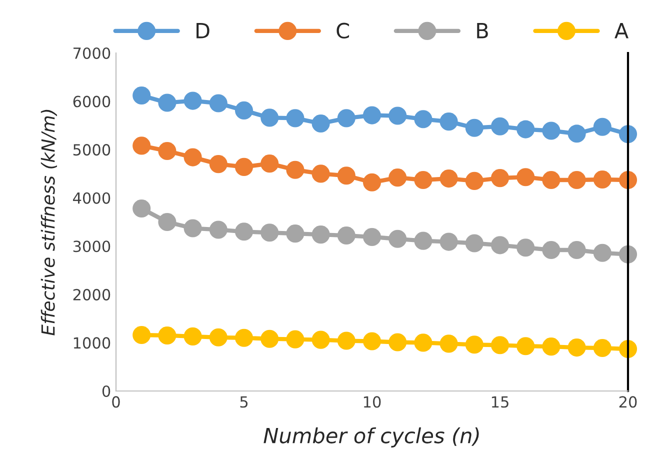 Image resolution: width=649 pixels, height=475 pixels. I want to click on y-tick-label: 5000, so click(91, 150).